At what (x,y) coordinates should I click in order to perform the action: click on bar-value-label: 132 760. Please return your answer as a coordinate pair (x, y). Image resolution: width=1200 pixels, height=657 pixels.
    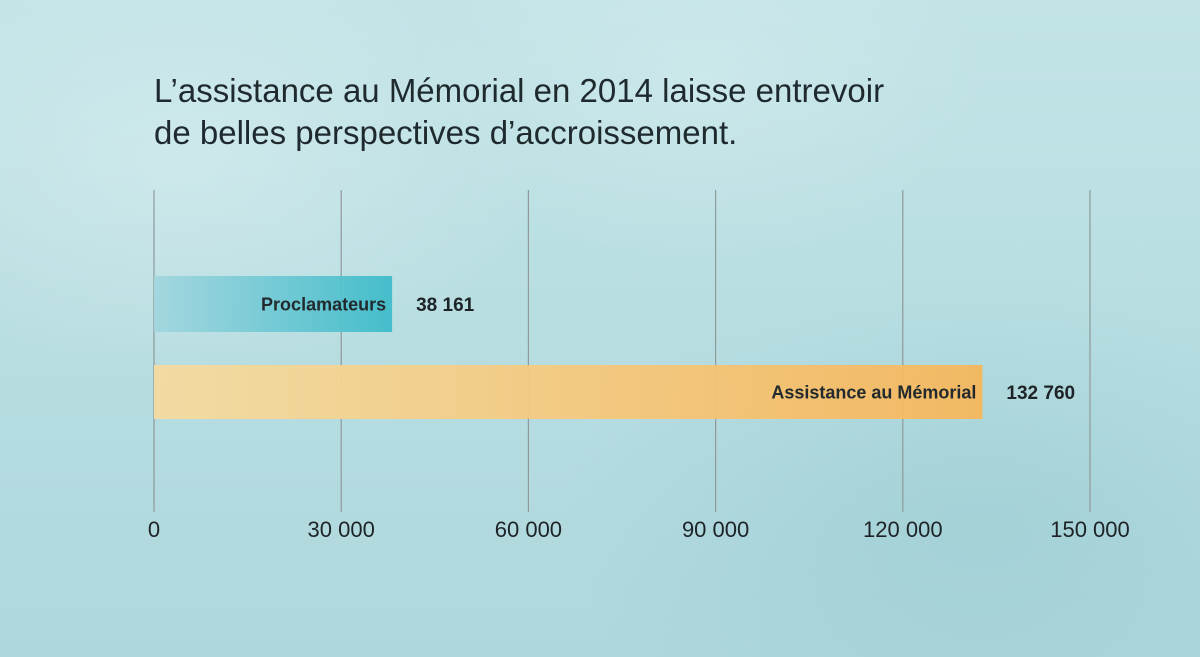
    Looking at the image, I should click on (1040, 393).